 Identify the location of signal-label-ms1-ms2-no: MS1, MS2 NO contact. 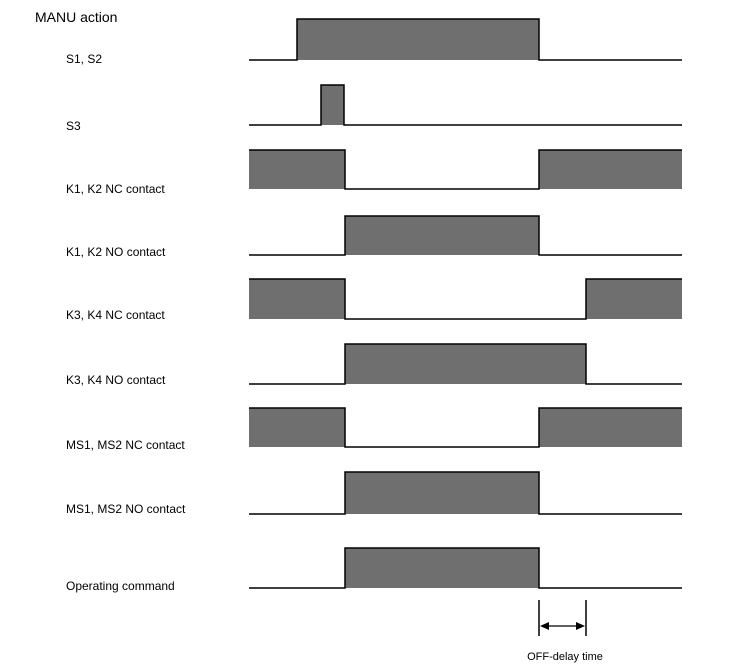
(126, 509).